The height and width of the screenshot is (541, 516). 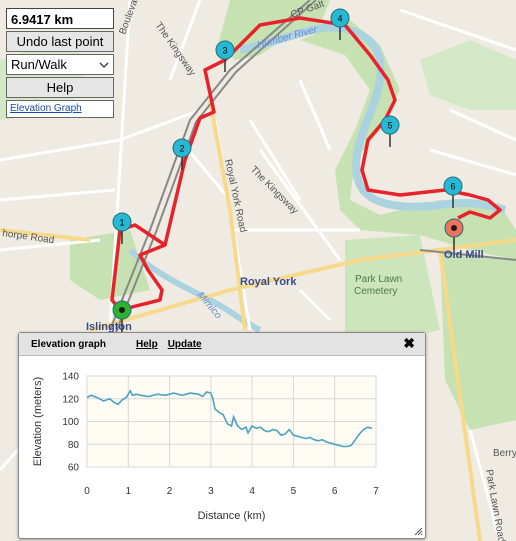 I want to click on y-tick-label: 60, so click(x=74, y=468).